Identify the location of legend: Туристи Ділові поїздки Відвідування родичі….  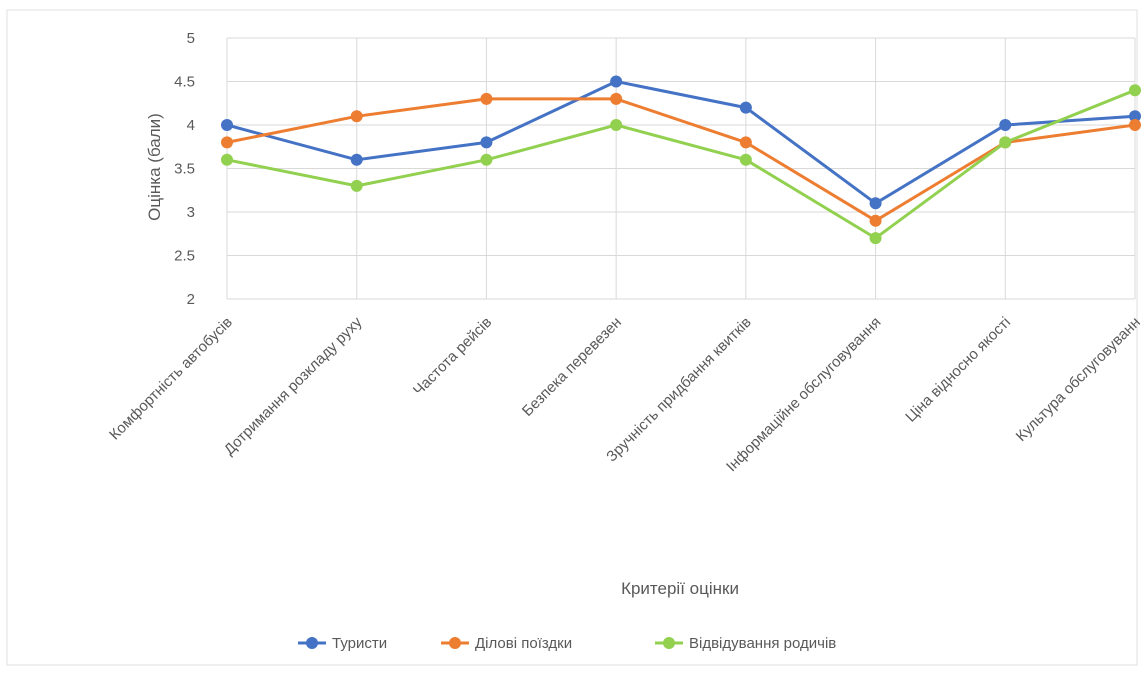
(567, 643).